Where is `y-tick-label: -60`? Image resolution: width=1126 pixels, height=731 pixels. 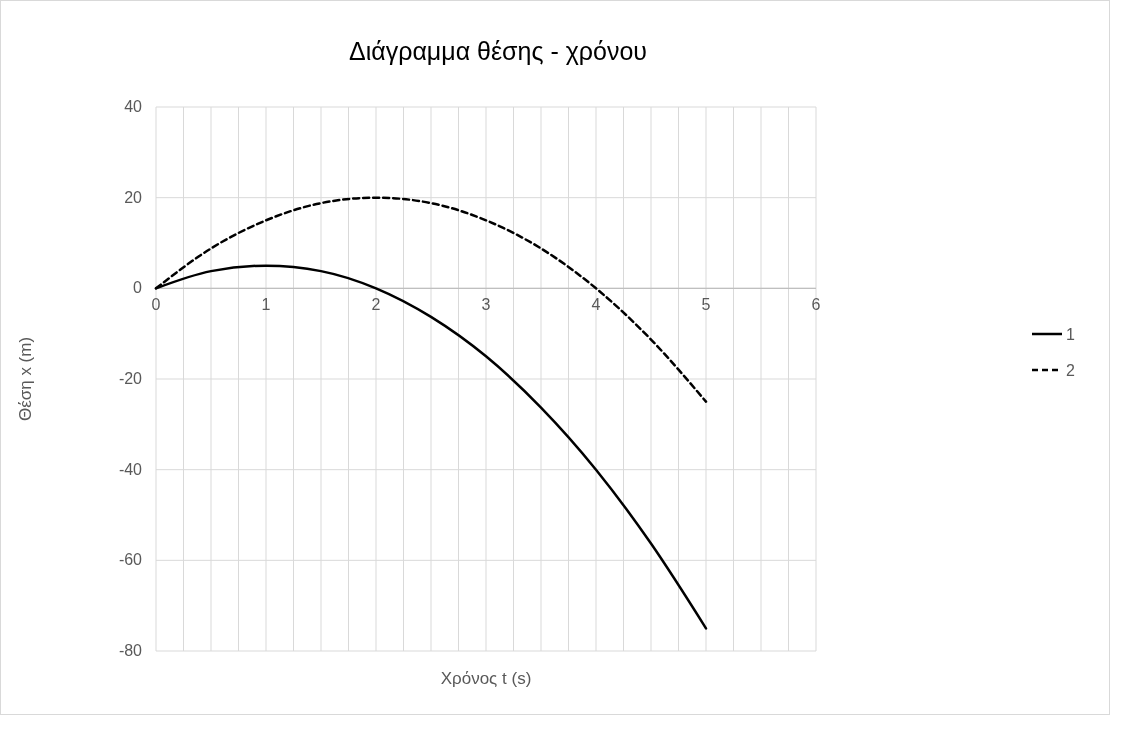 y-tick-label: -60 is located at coordinates (130, 560).